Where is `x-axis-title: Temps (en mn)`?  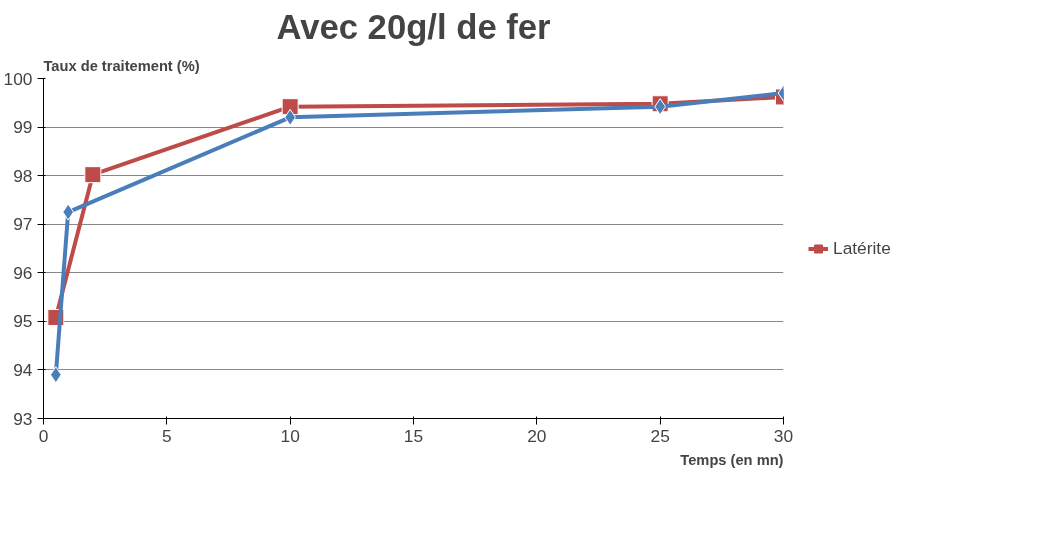
x-axis-title: Temps (en mn) is located at coordinates (732, 459).